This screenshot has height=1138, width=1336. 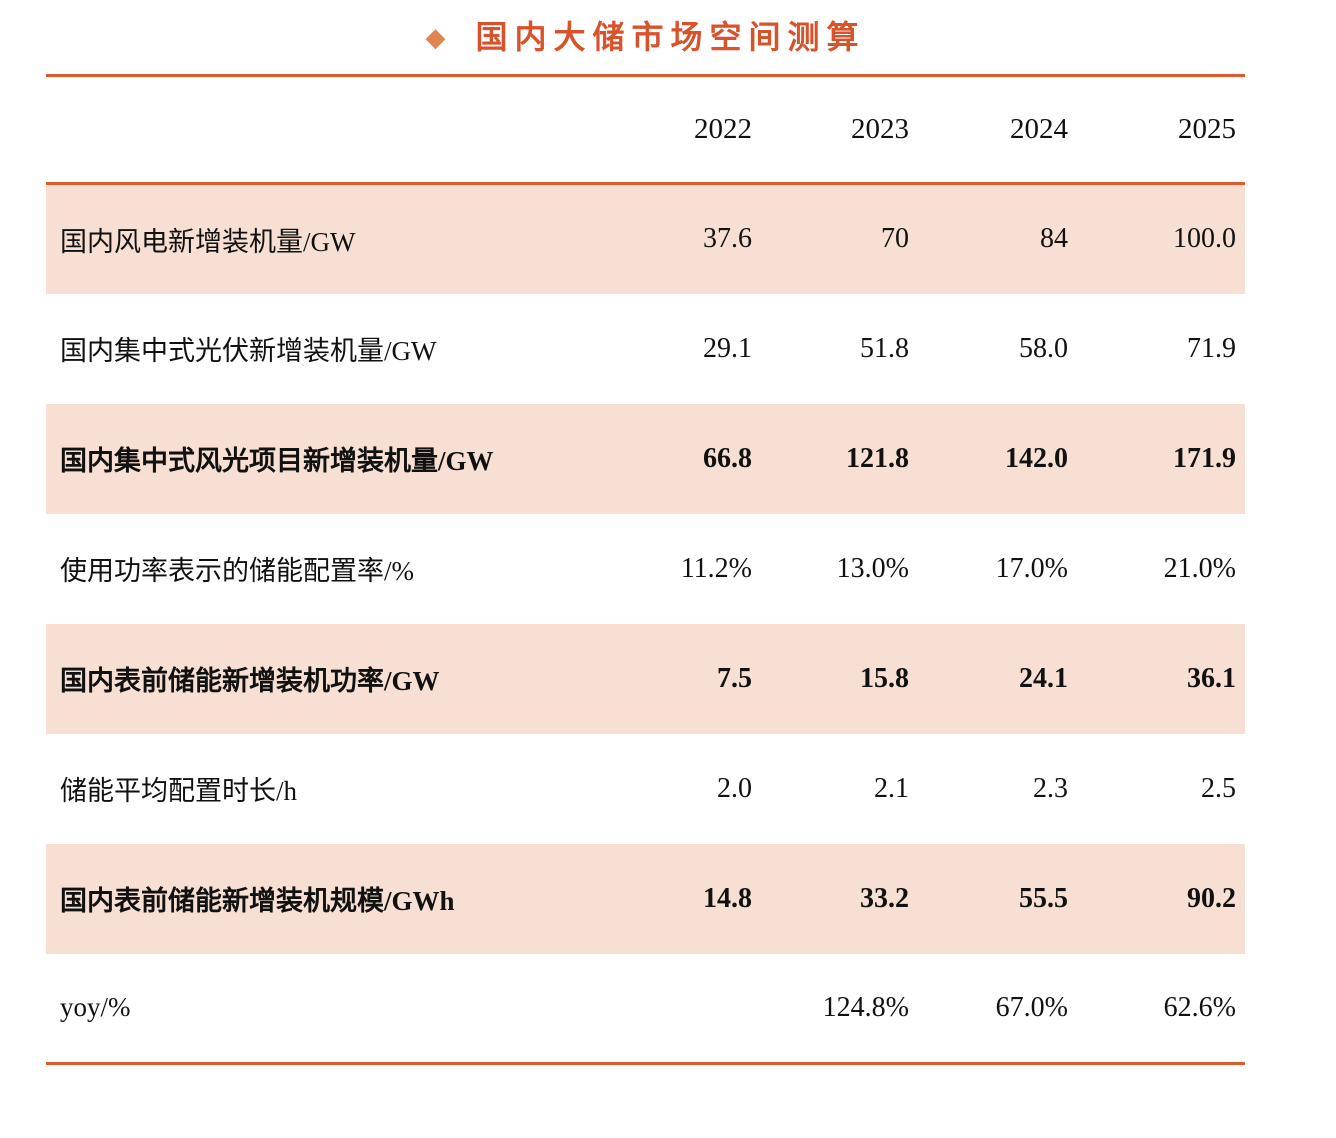 I want to click on row-value: 62.6%, so click(x=1199, y=1007).